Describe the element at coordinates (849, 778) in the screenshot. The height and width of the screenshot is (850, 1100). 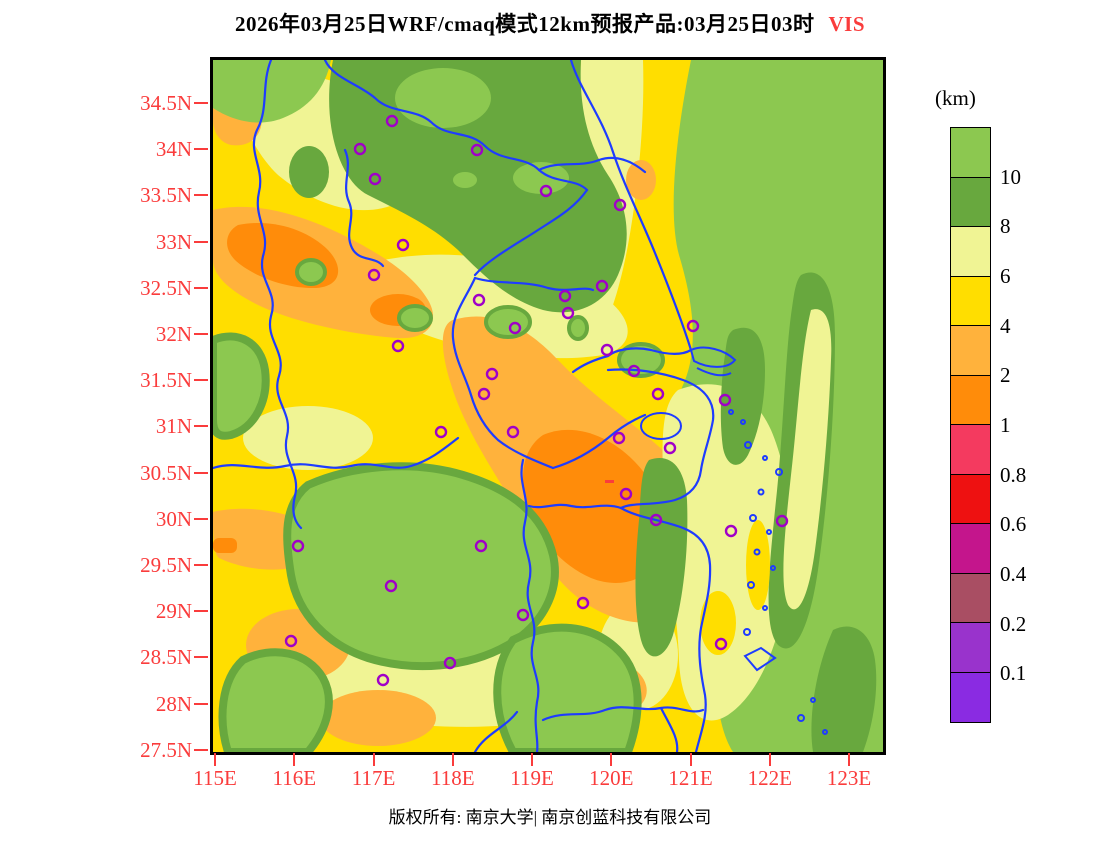
I see `lon-label: 123E` at that location.